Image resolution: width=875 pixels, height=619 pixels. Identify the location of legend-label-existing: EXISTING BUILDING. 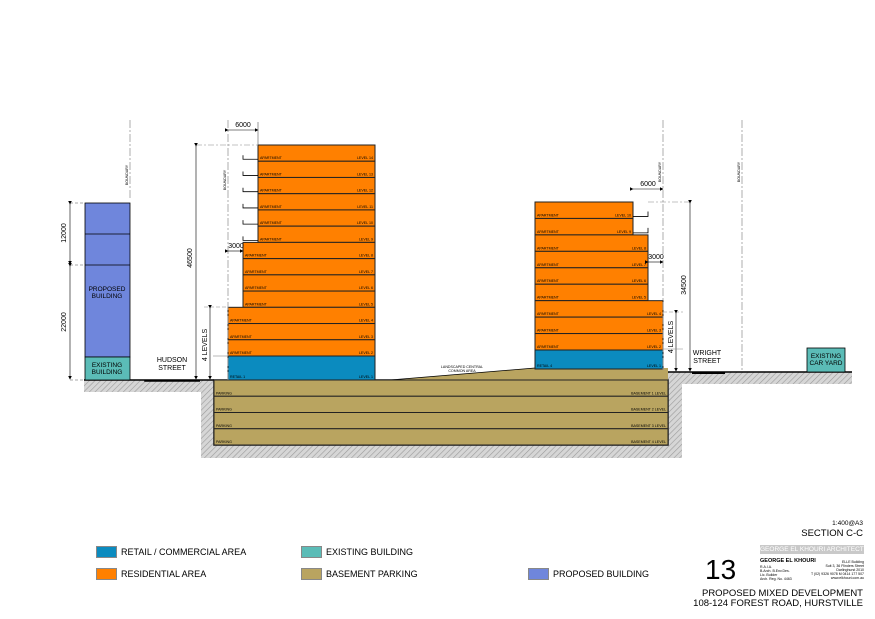
(370, 552).